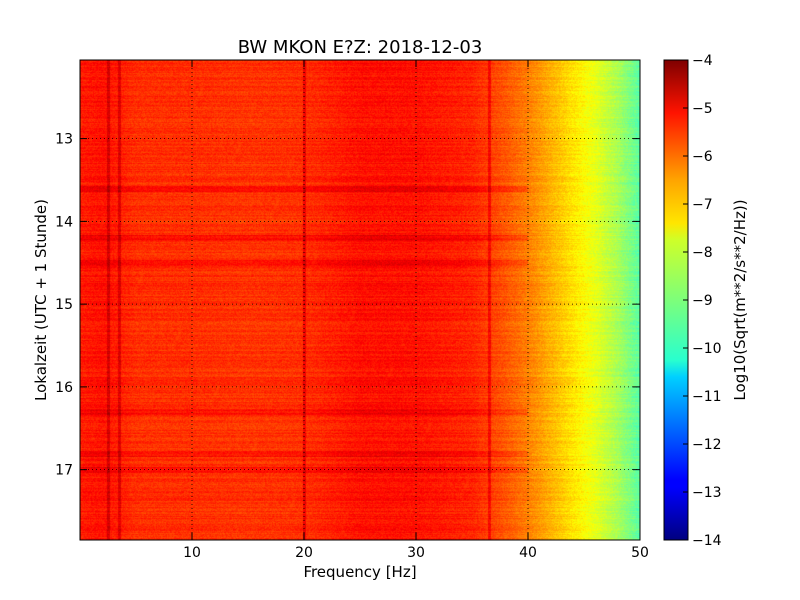 The image size is (800, 600). What do you see at coordinates (707, 541) in the screenshot?
I see `colorbar-tick-label: −14` at bounding box center [707, 541].